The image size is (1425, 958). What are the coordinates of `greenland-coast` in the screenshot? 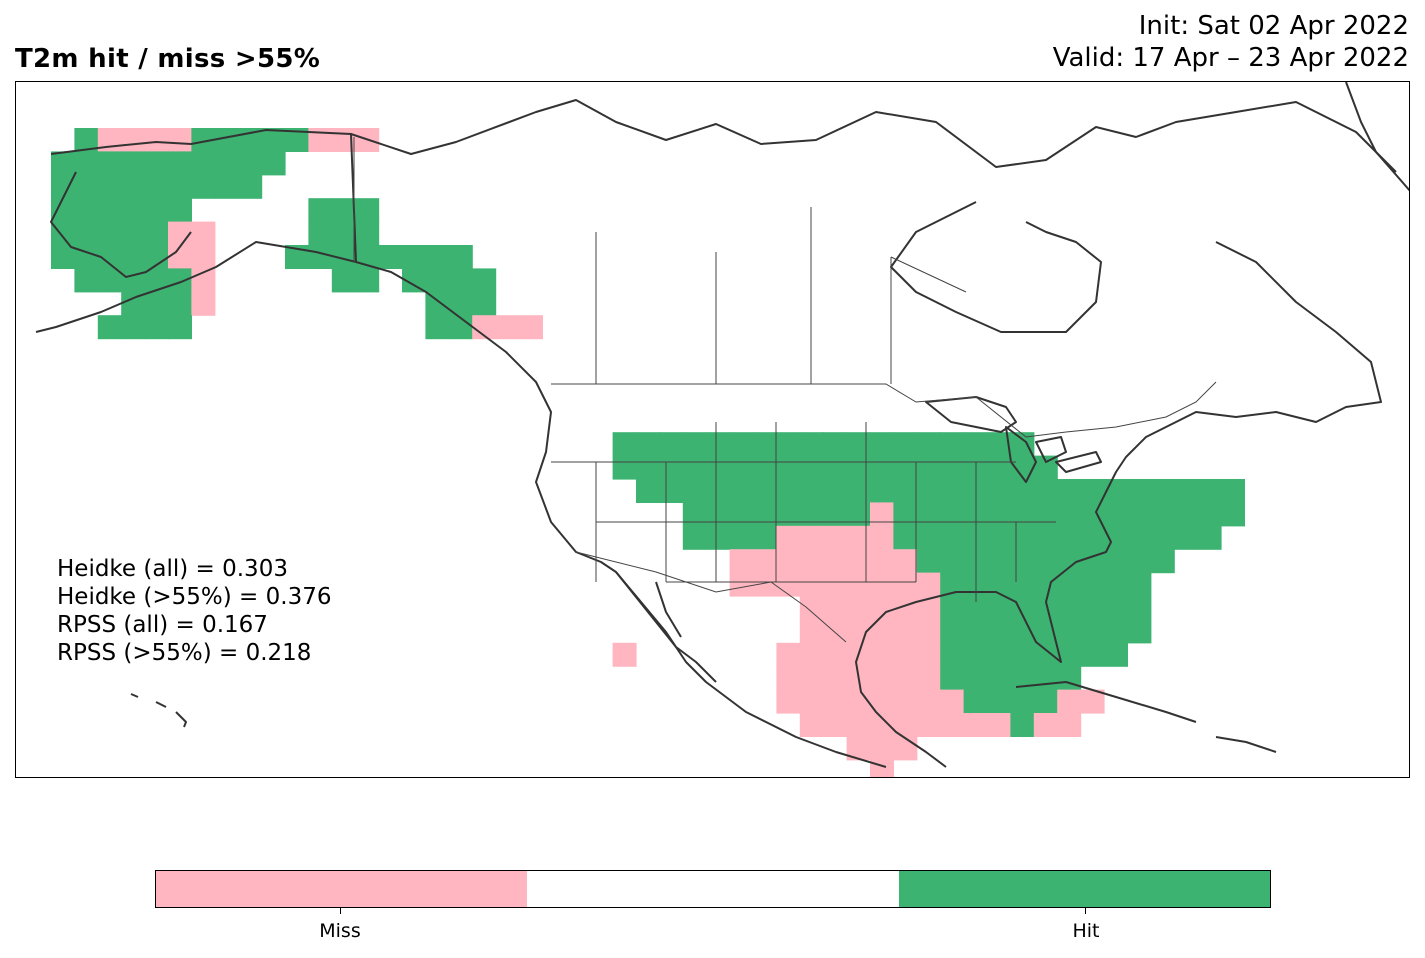 It's located at (1377, 137).